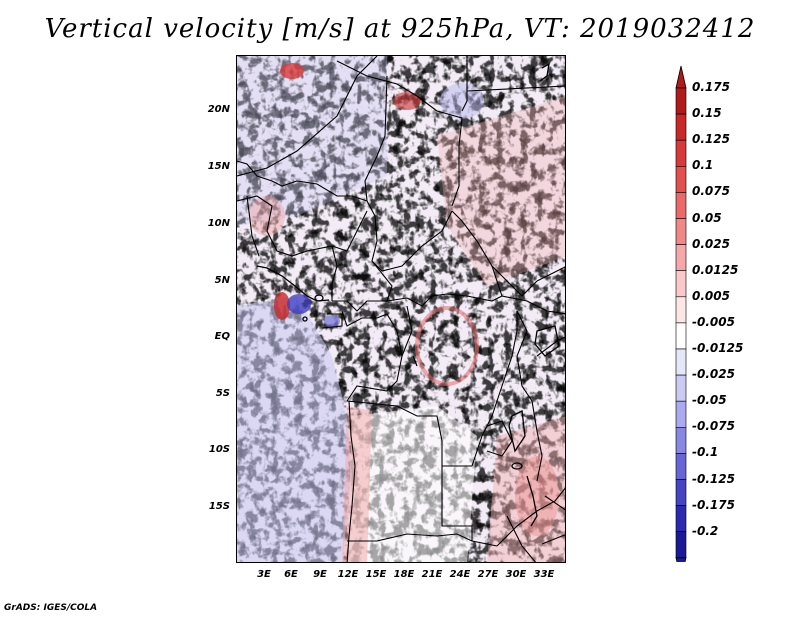  Describe the element at coordinates (51, 608) in the screenshot. I see `software-credit: GrADS: IGES/COLA` at that location.